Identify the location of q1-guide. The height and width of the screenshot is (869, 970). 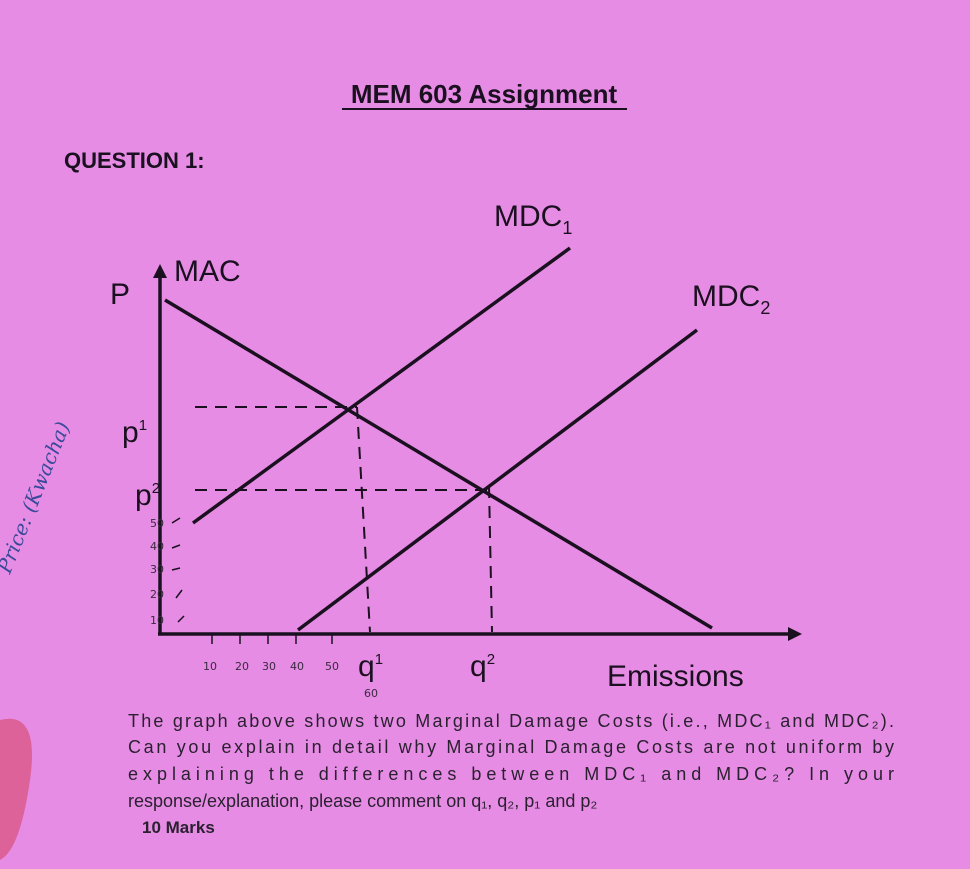
(363, 519).